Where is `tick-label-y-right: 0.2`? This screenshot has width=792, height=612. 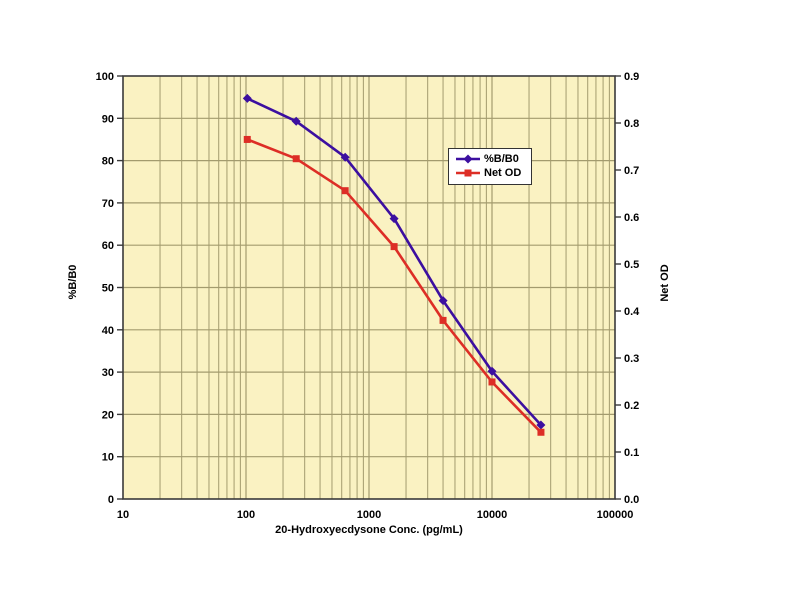
tick-label-y-right: 0.2 is located at coordinates (631, 406).